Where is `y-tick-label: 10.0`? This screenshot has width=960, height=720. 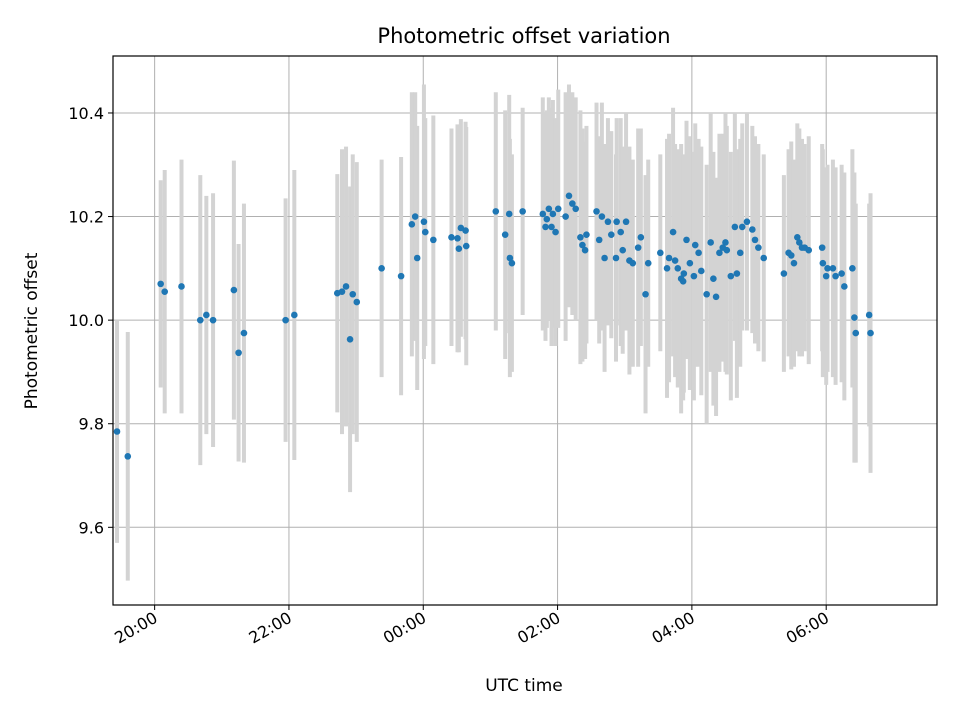 y-tick-label: 10.0 is located at coordinates (86, 320).